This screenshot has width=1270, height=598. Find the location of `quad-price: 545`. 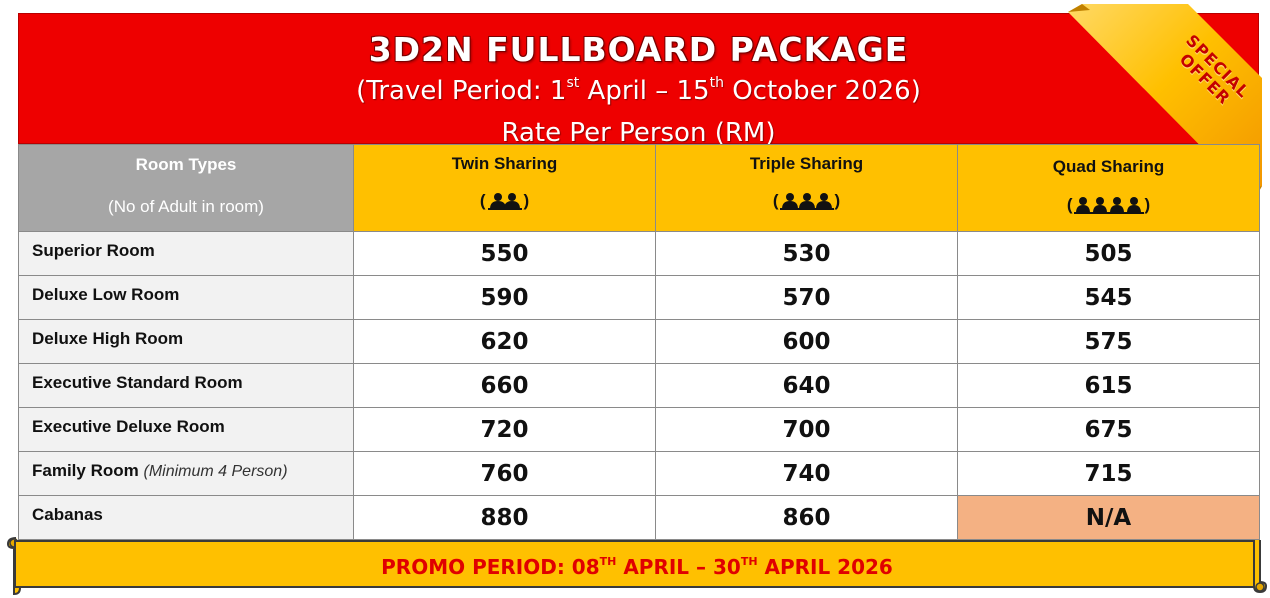

quad-price: 545 is located at coordinates (1108, 297).